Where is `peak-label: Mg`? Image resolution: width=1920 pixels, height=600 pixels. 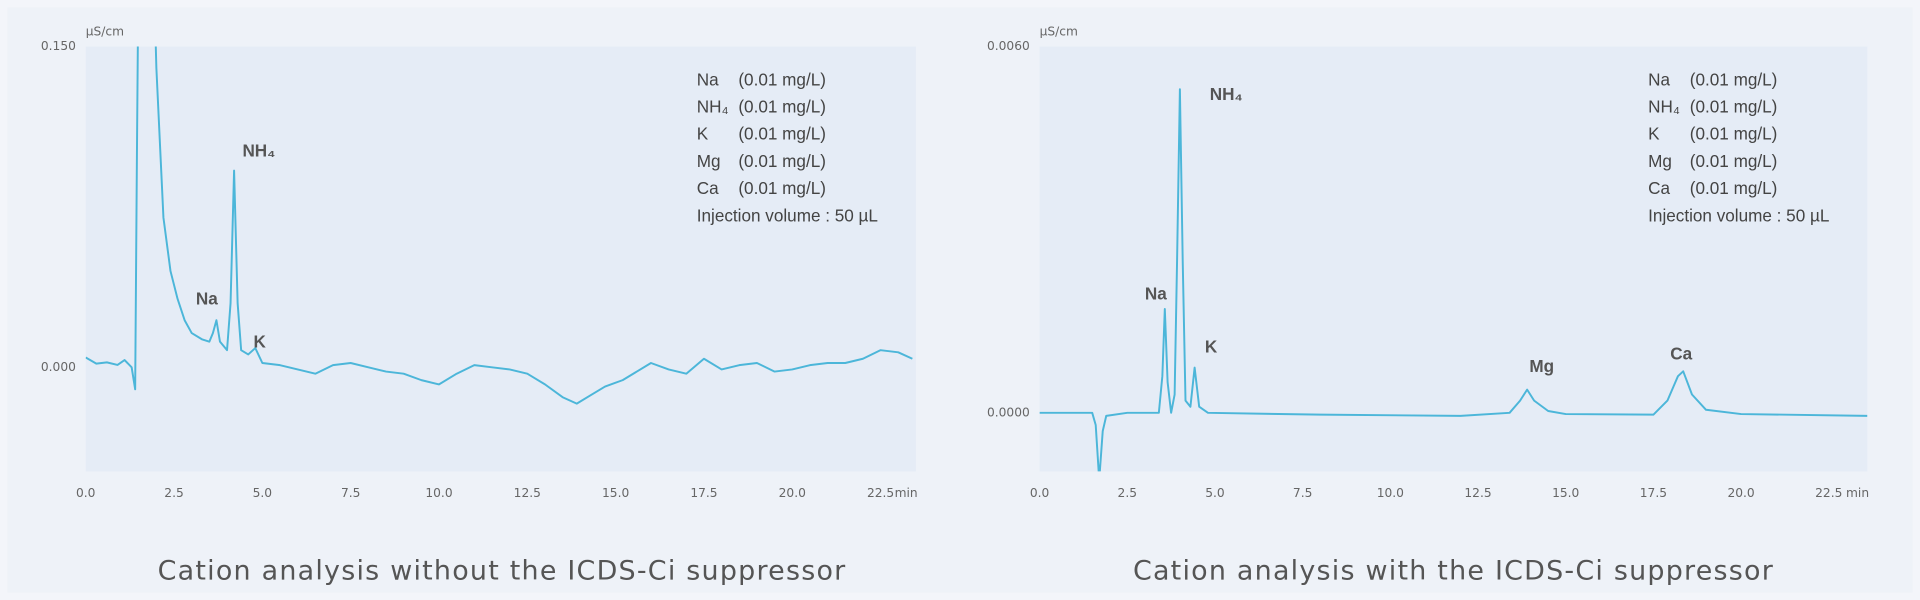 peak-label: Mg is located at coordinates (1541, 366).